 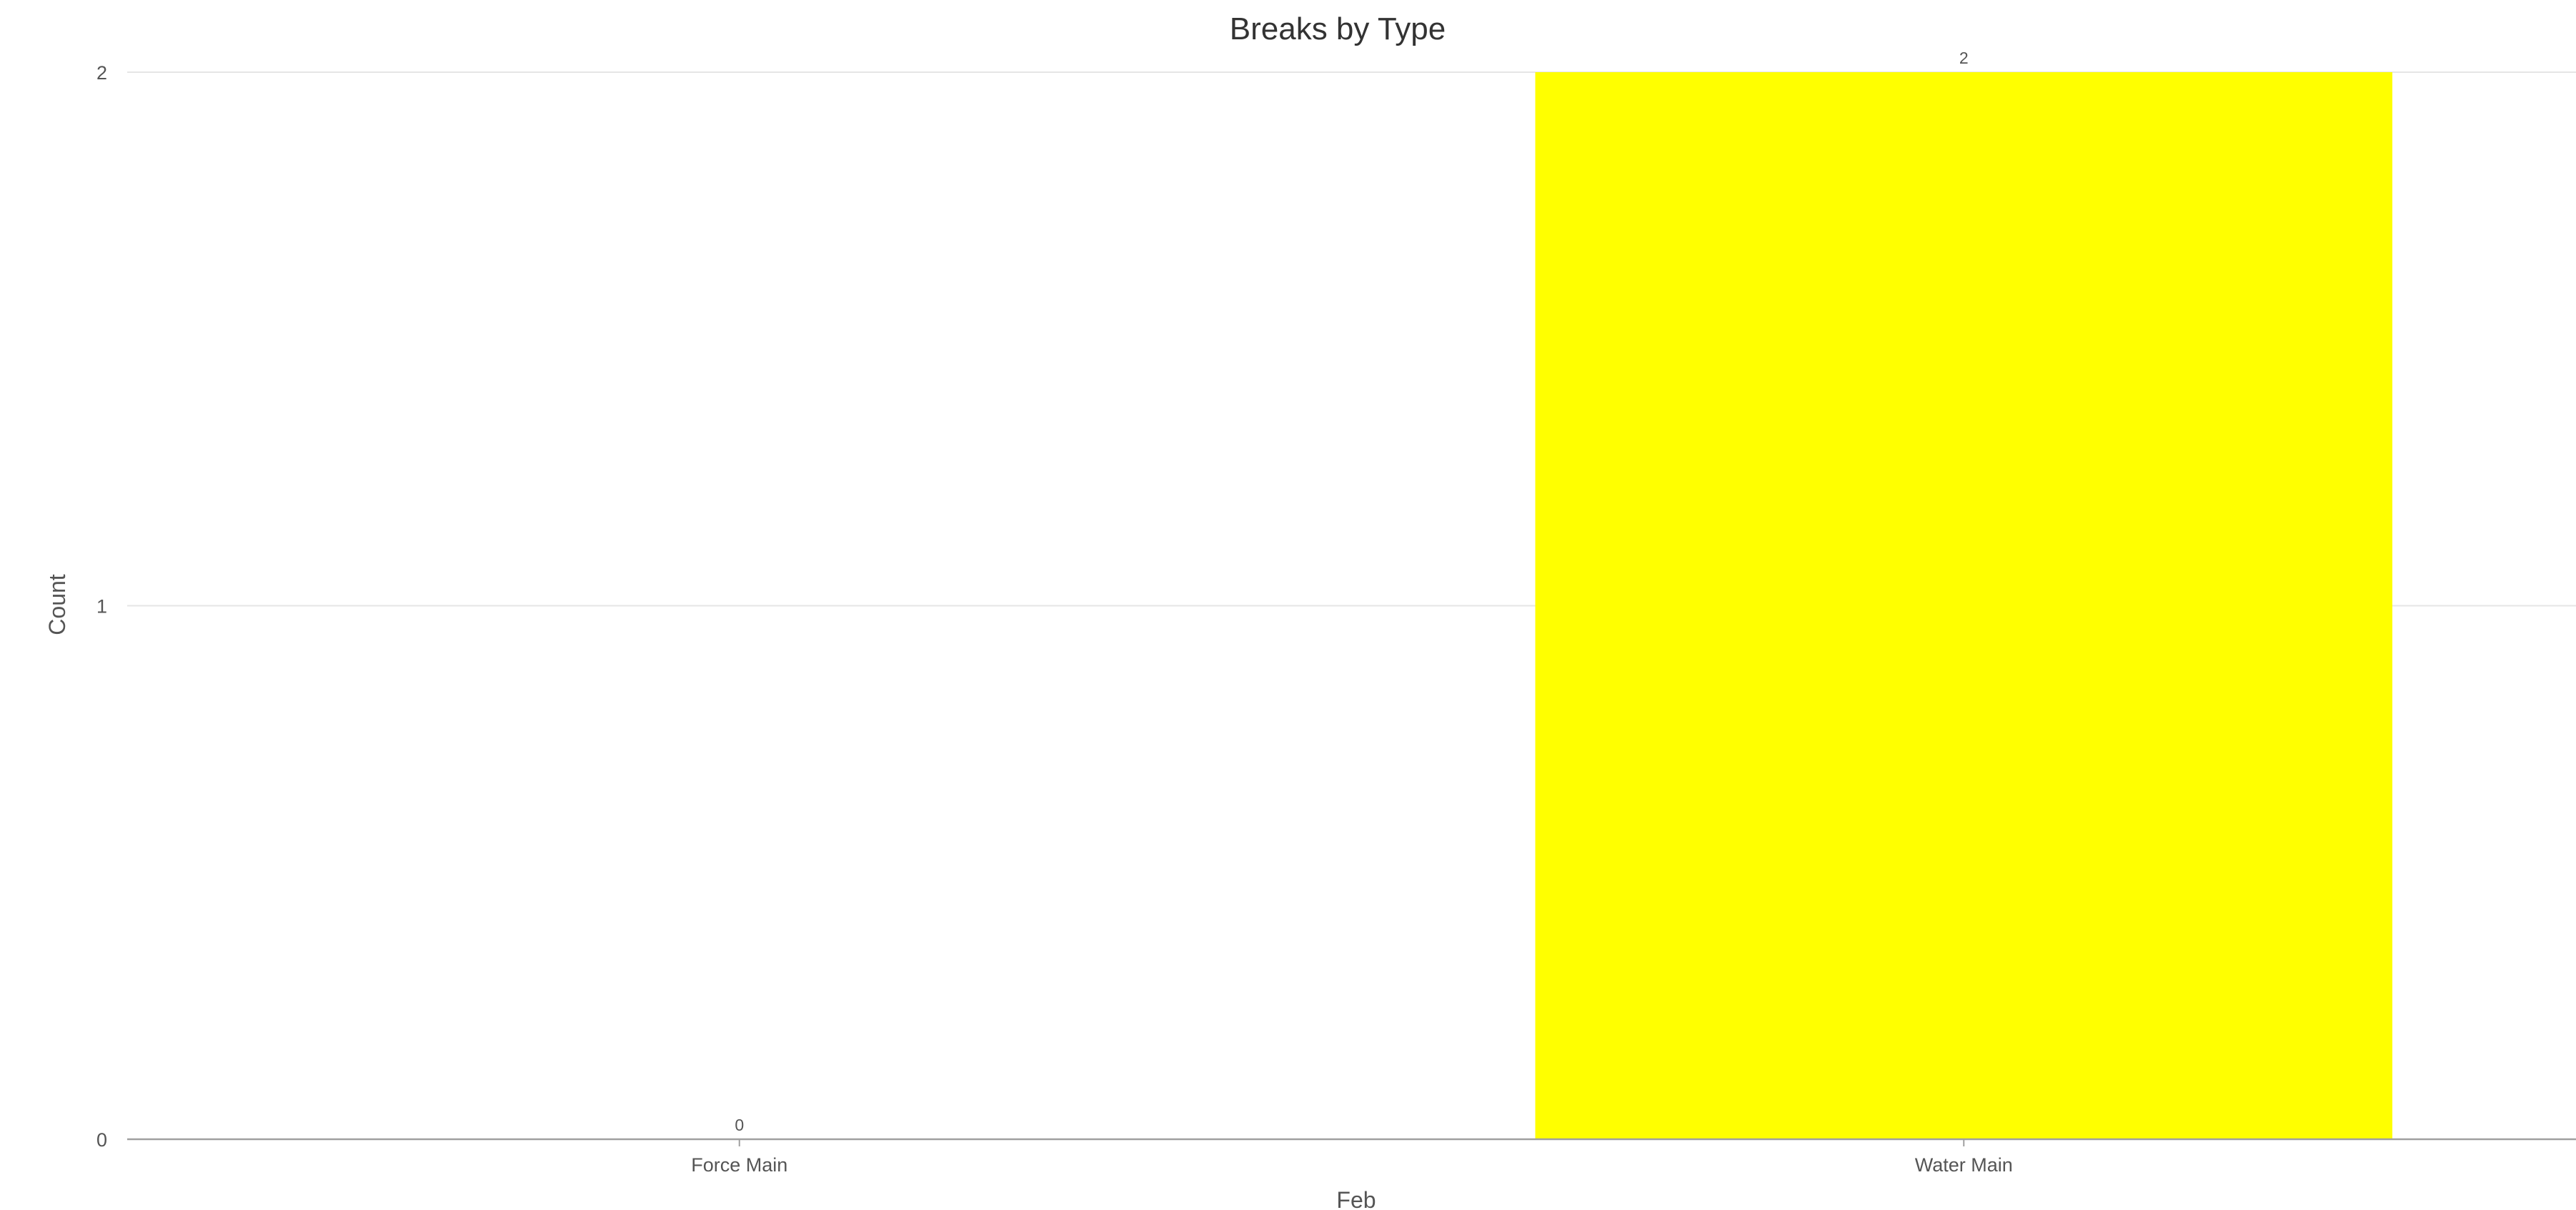 I want to click on data-label: 2, so click(x=1964, y=58).